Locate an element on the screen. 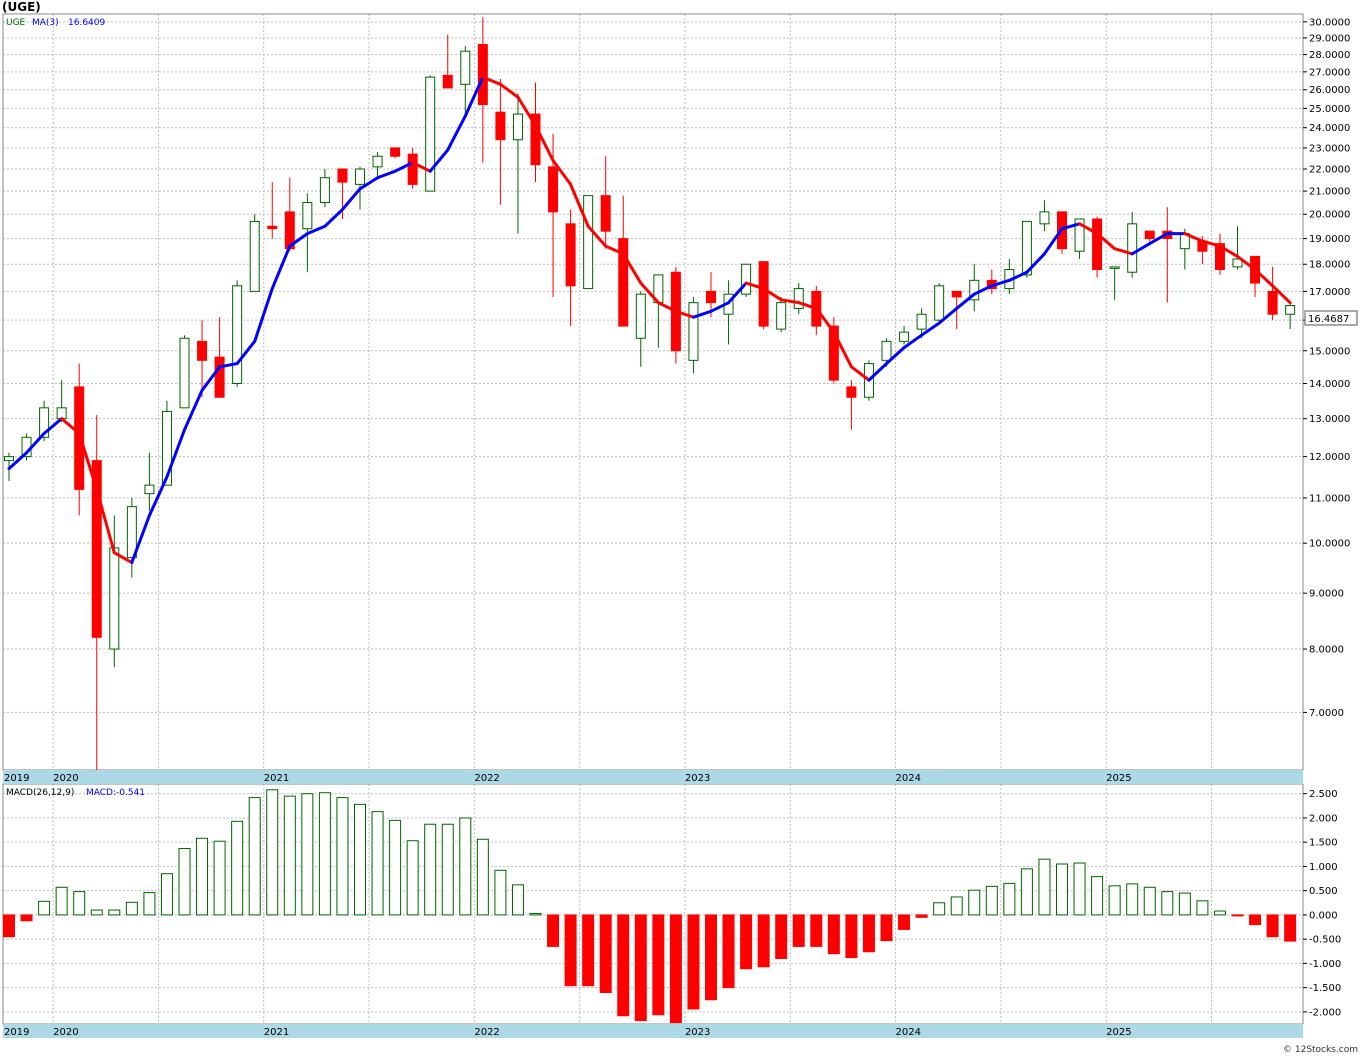 The width and height of the screenshot is (1360, 1056). price-x-tick-label: 2021 is located at coordinates (276, 778).